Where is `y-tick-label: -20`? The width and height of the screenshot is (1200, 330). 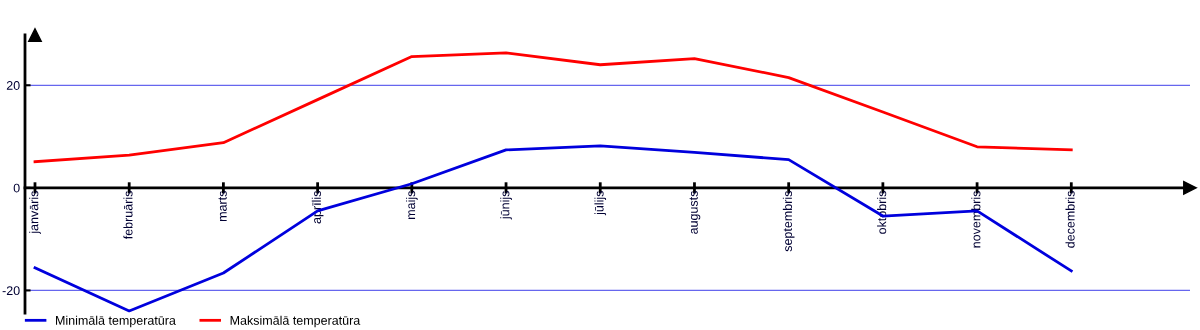 y-tick-label: -20 is located at coordinates (11, 291).